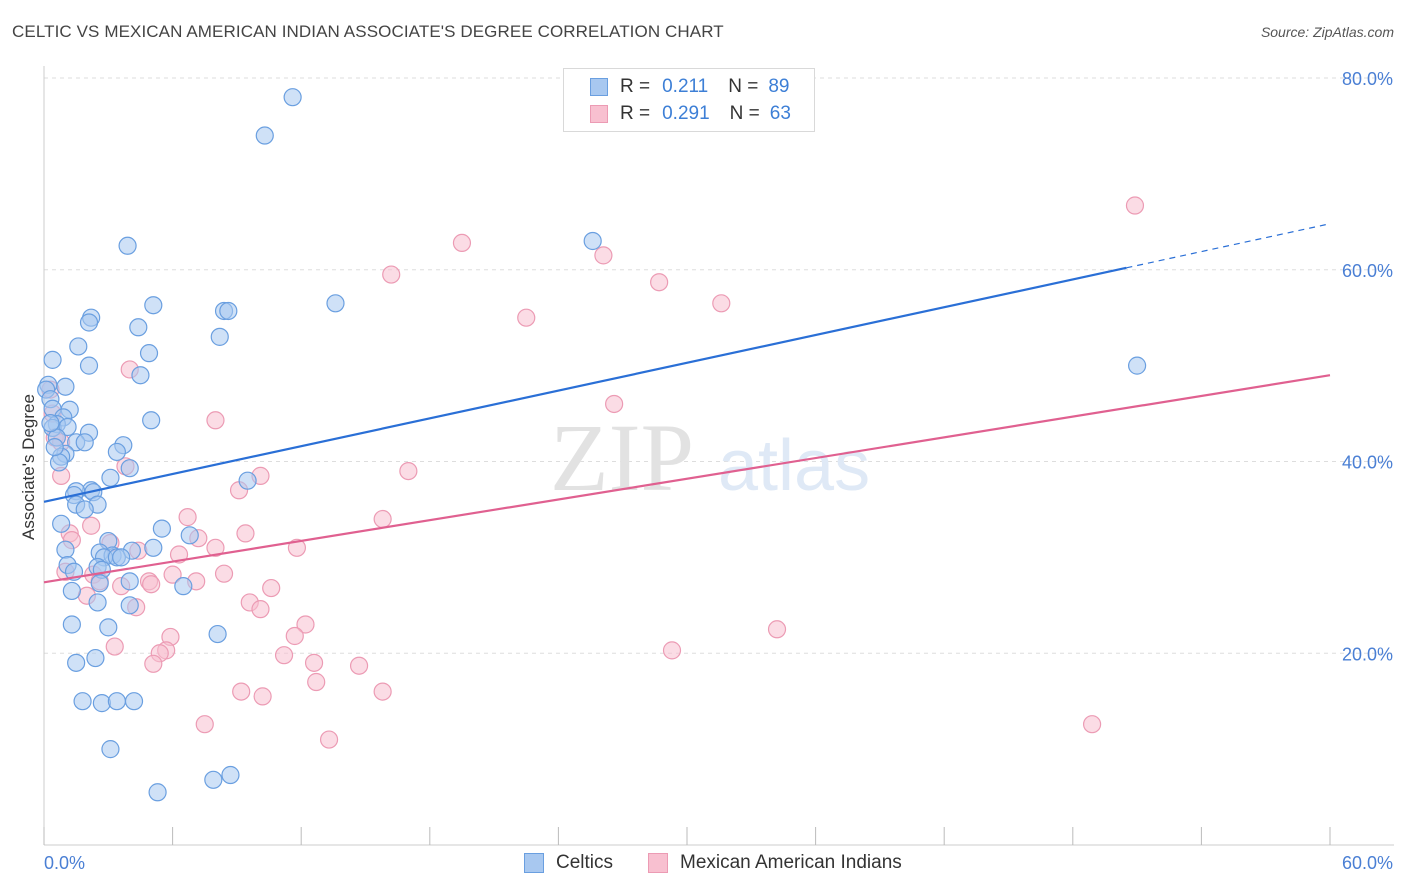 The height and width of the screenshot is (892, 1406). Describe the element at coordinates (658, 863) in the screenshot. I see `bottom-legend-swatch-mexican` at that location.